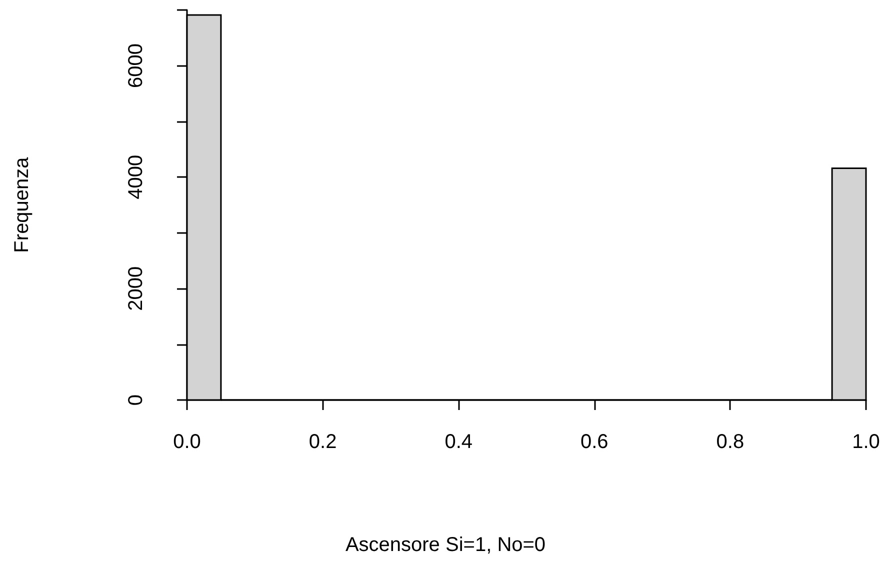  I want to click on y-tick-label: 6000, so click(136, 65).